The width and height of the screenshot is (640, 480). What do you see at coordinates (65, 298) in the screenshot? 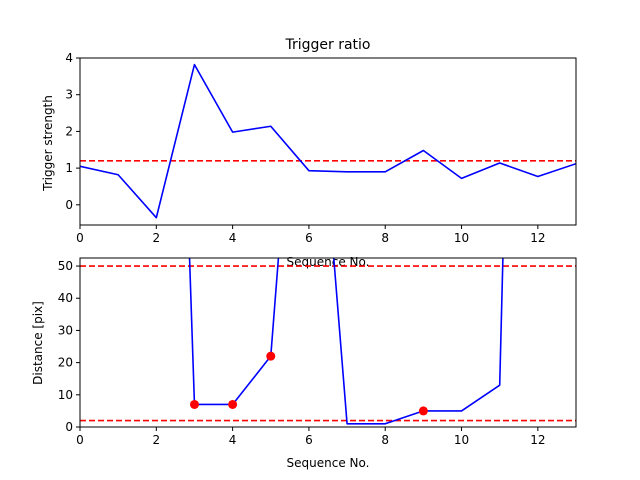
I see `y-tick-label: 40` at bounding box center [65, 298].